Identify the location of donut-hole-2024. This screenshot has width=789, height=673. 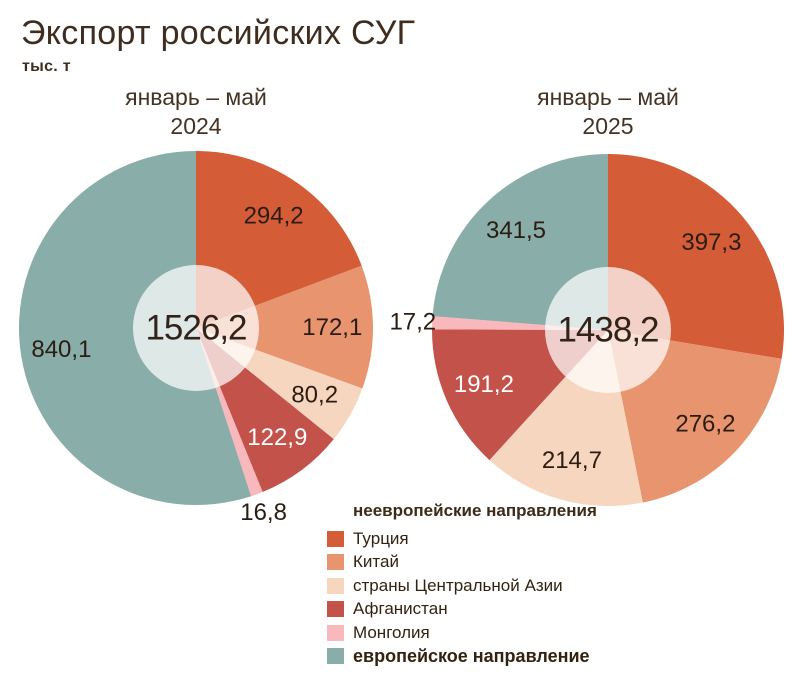
(196, 328).